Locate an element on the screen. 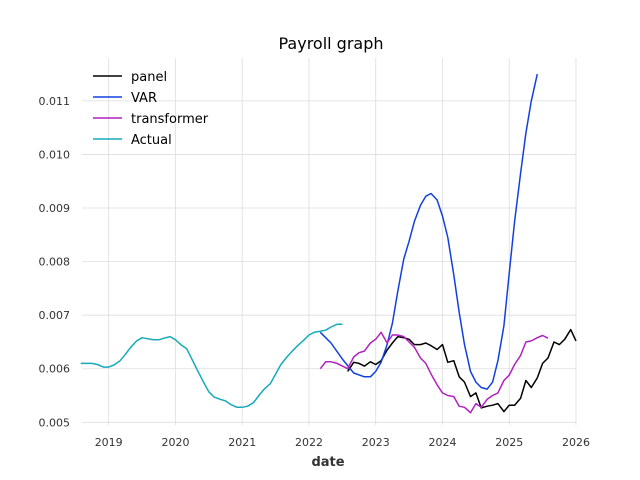 This screenshot has height=480, width=640. legend: panel VAR transformer Actual is located at coordinates (151, 109).